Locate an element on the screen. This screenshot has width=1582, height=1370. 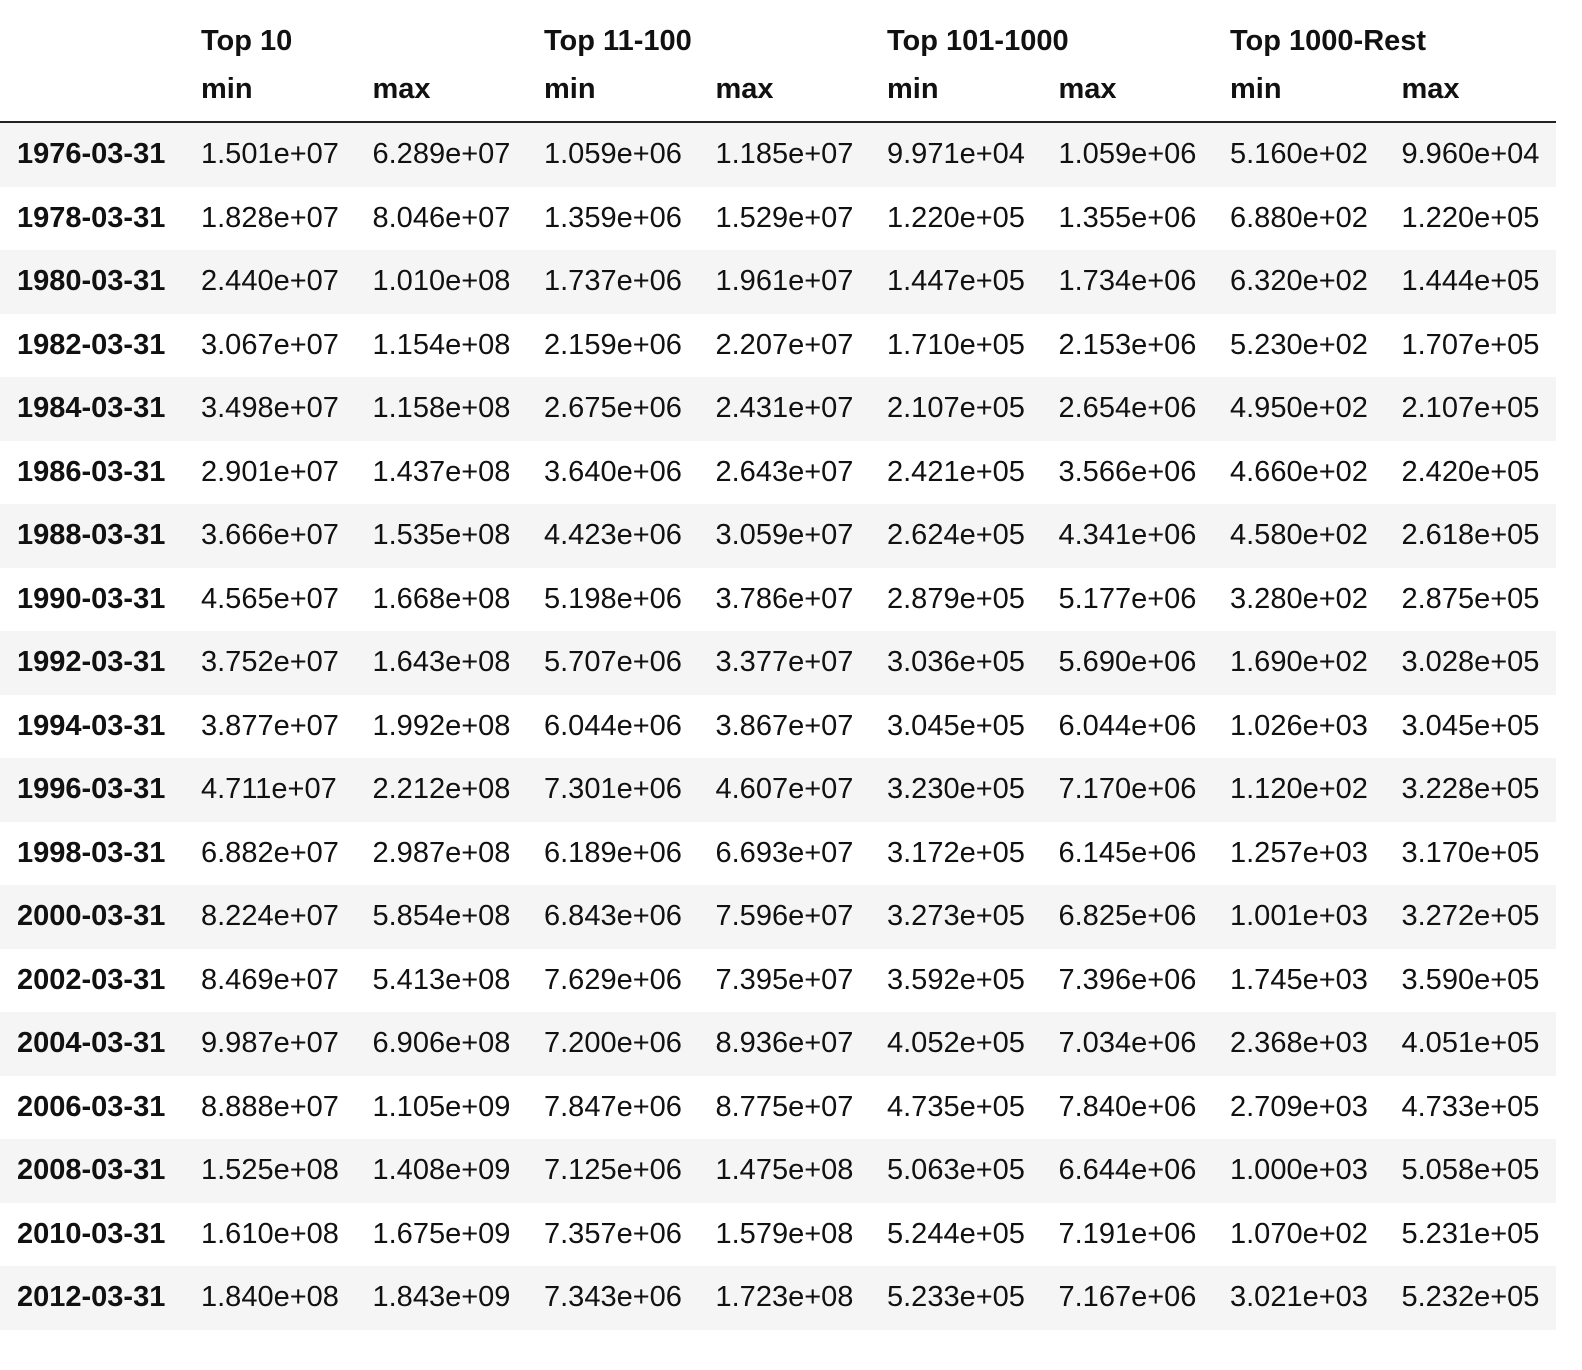
table-cell: 7.167e+06 is located at coordinates (1127, 1297).